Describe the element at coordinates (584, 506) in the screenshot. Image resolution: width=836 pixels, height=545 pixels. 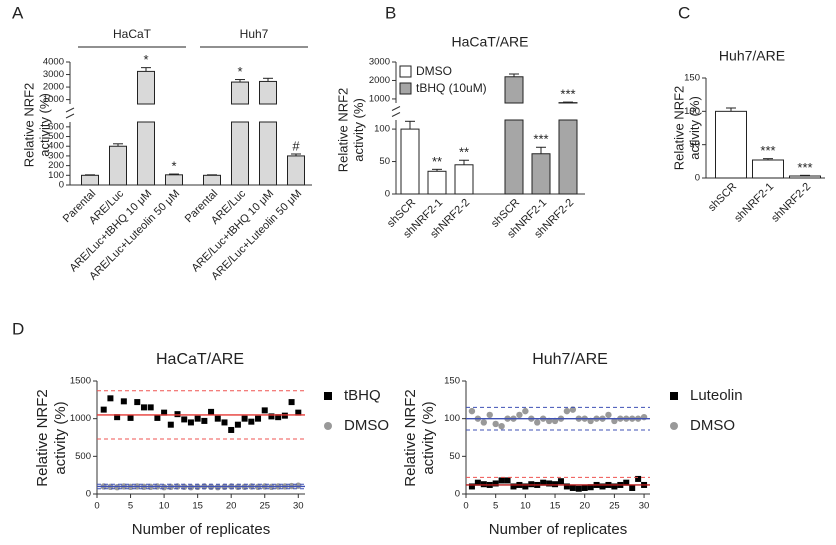
I see `x-tick-label: 20` at that location.